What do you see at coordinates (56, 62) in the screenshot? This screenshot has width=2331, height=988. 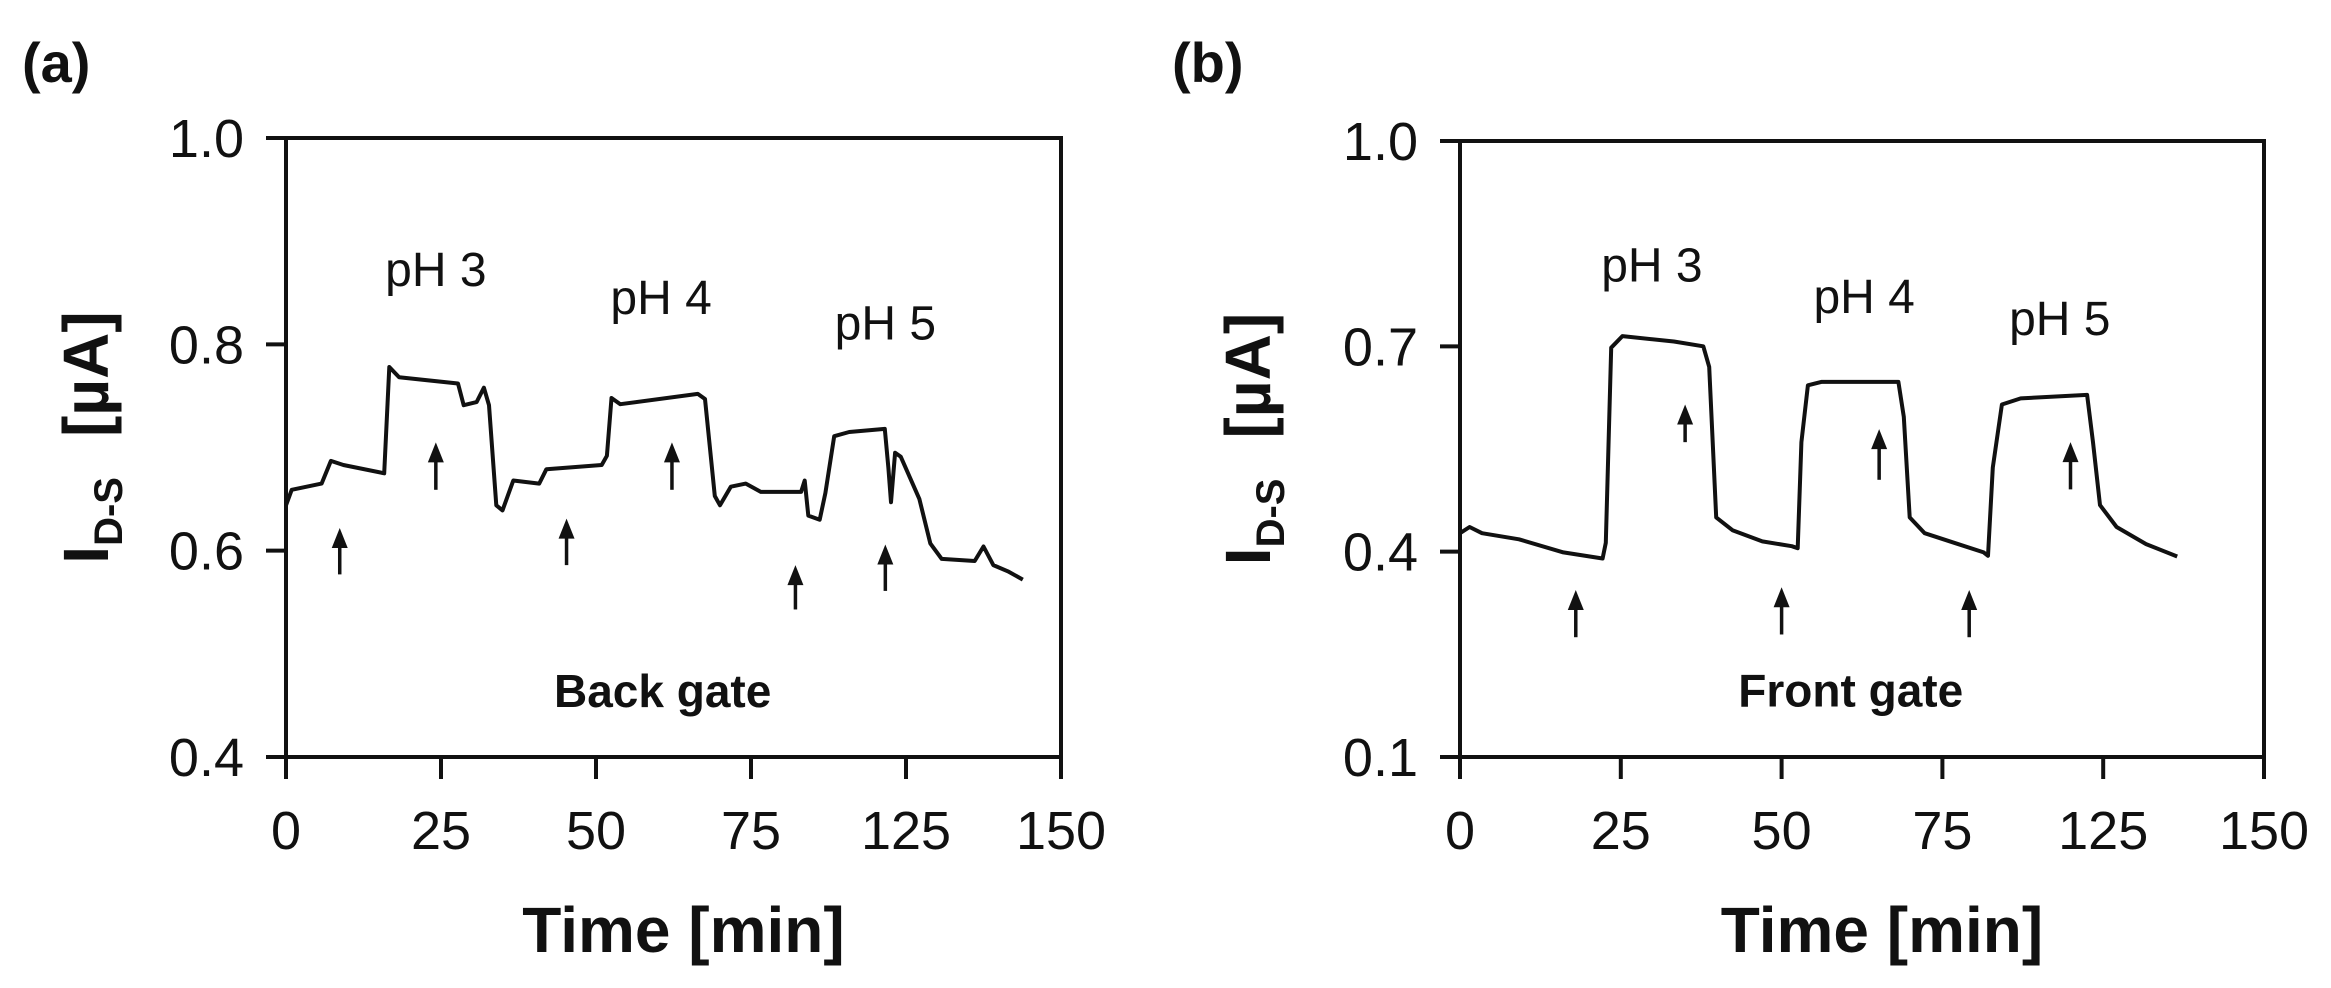 I see `panel-label: (a)` at bounding box center [56, 62].